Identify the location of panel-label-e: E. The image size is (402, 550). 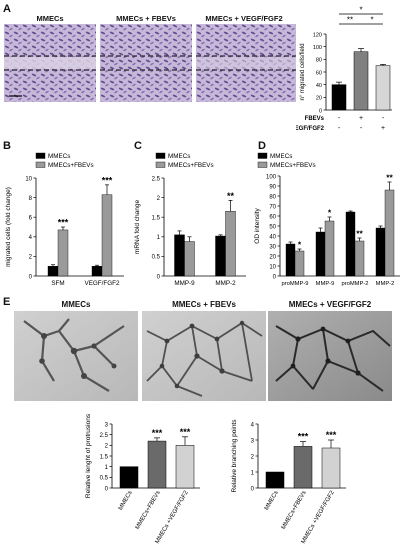
(7, 302).